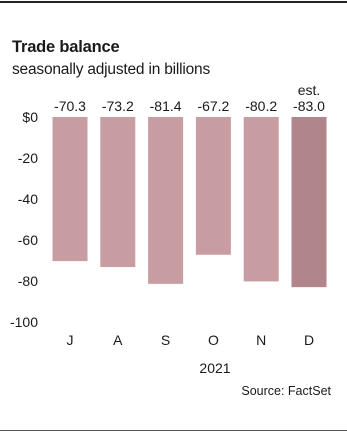 This screenshot has height=442, width=347. I want to click on x-tick-label: S, so click(165, 340).